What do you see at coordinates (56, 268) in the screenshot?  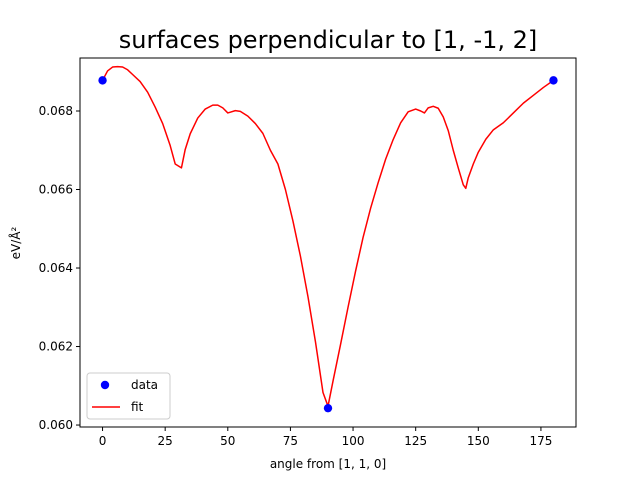 I see `y-tick-label: 0.064` at bounding box center [56, 268].